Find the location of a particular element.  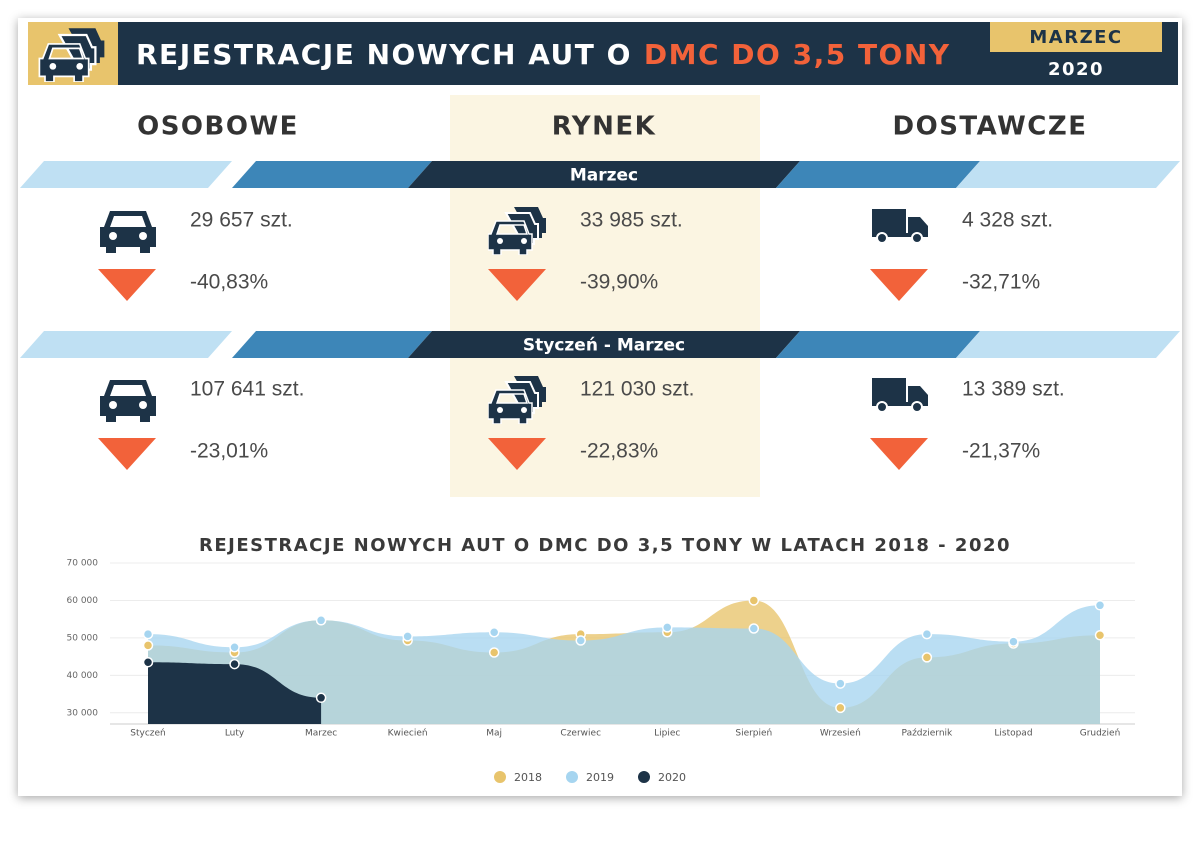

year: 2020 is located at coordinates (1076, 69).